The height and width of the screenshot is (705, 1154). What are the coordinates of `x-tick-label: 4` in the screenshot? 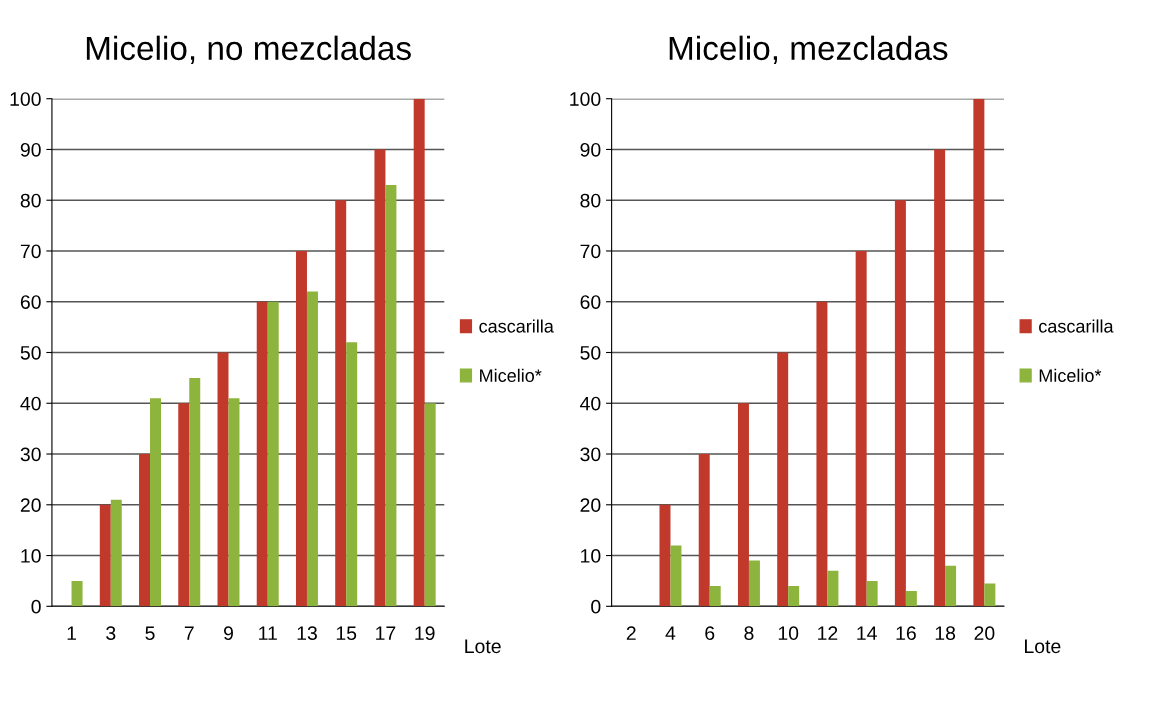 It's located at (670, 633).